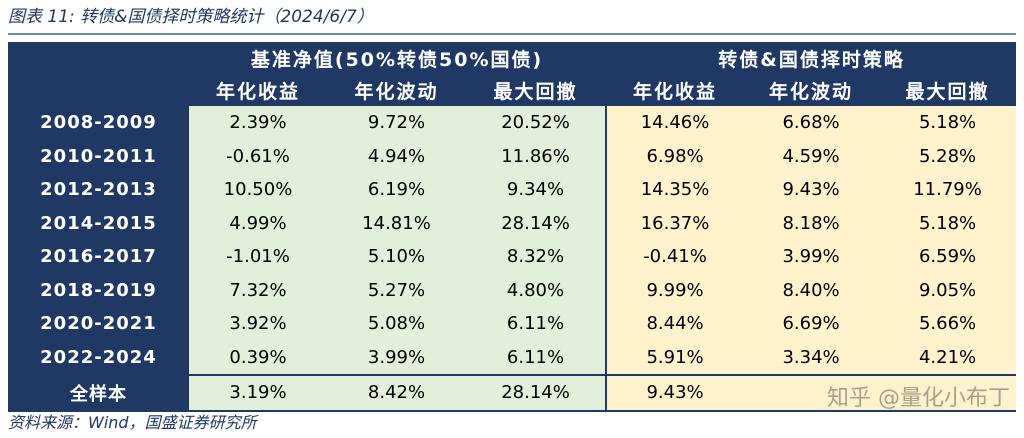 This screenshot has width=1024, height=438. What do you see at coordinates (675, 357) in the screenshot?
I see `cell: 5.91%` at bounding box center [675, 357].